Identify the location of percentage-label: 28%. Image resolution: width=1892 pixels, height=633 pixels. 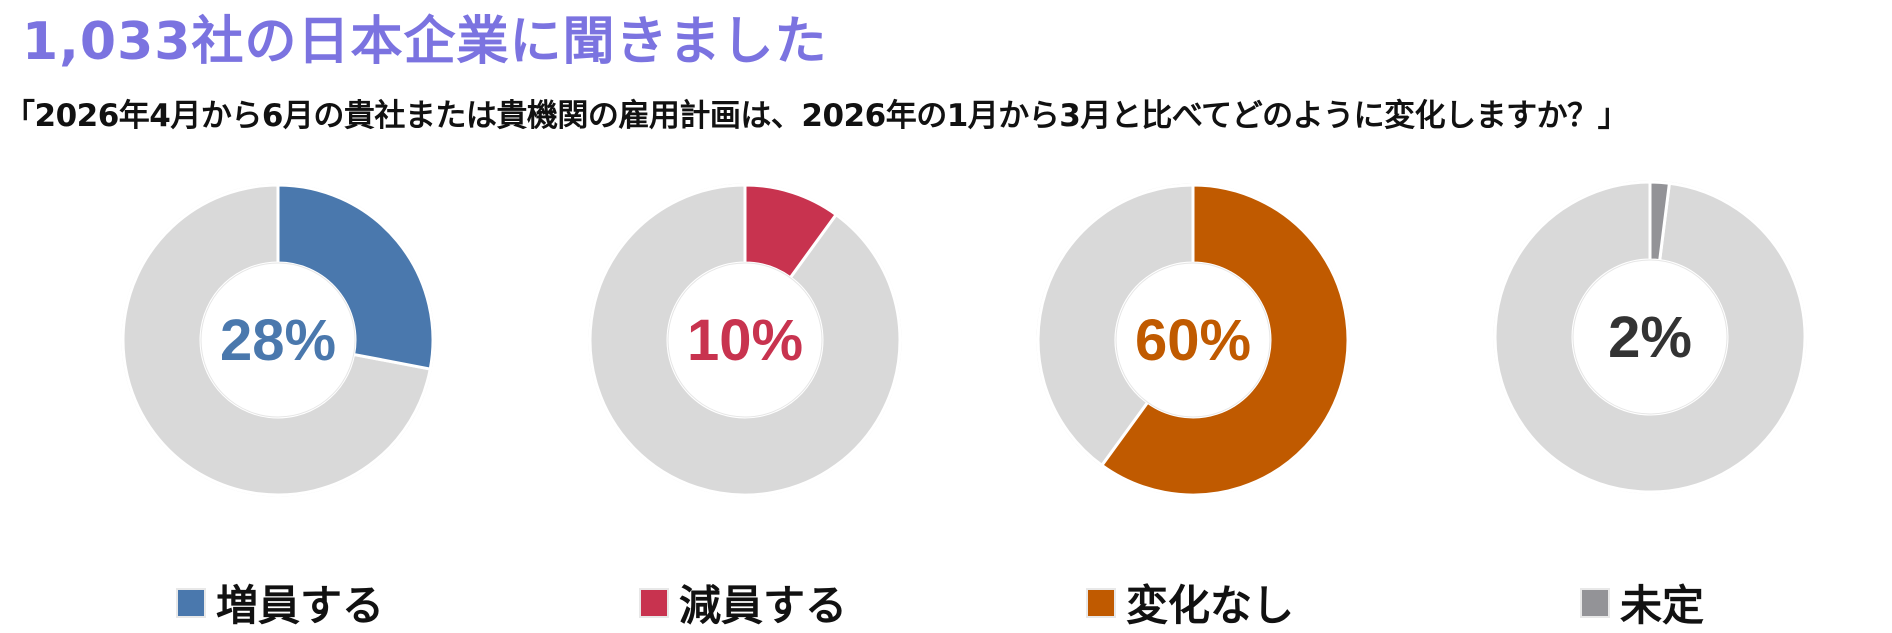
(278, 340).